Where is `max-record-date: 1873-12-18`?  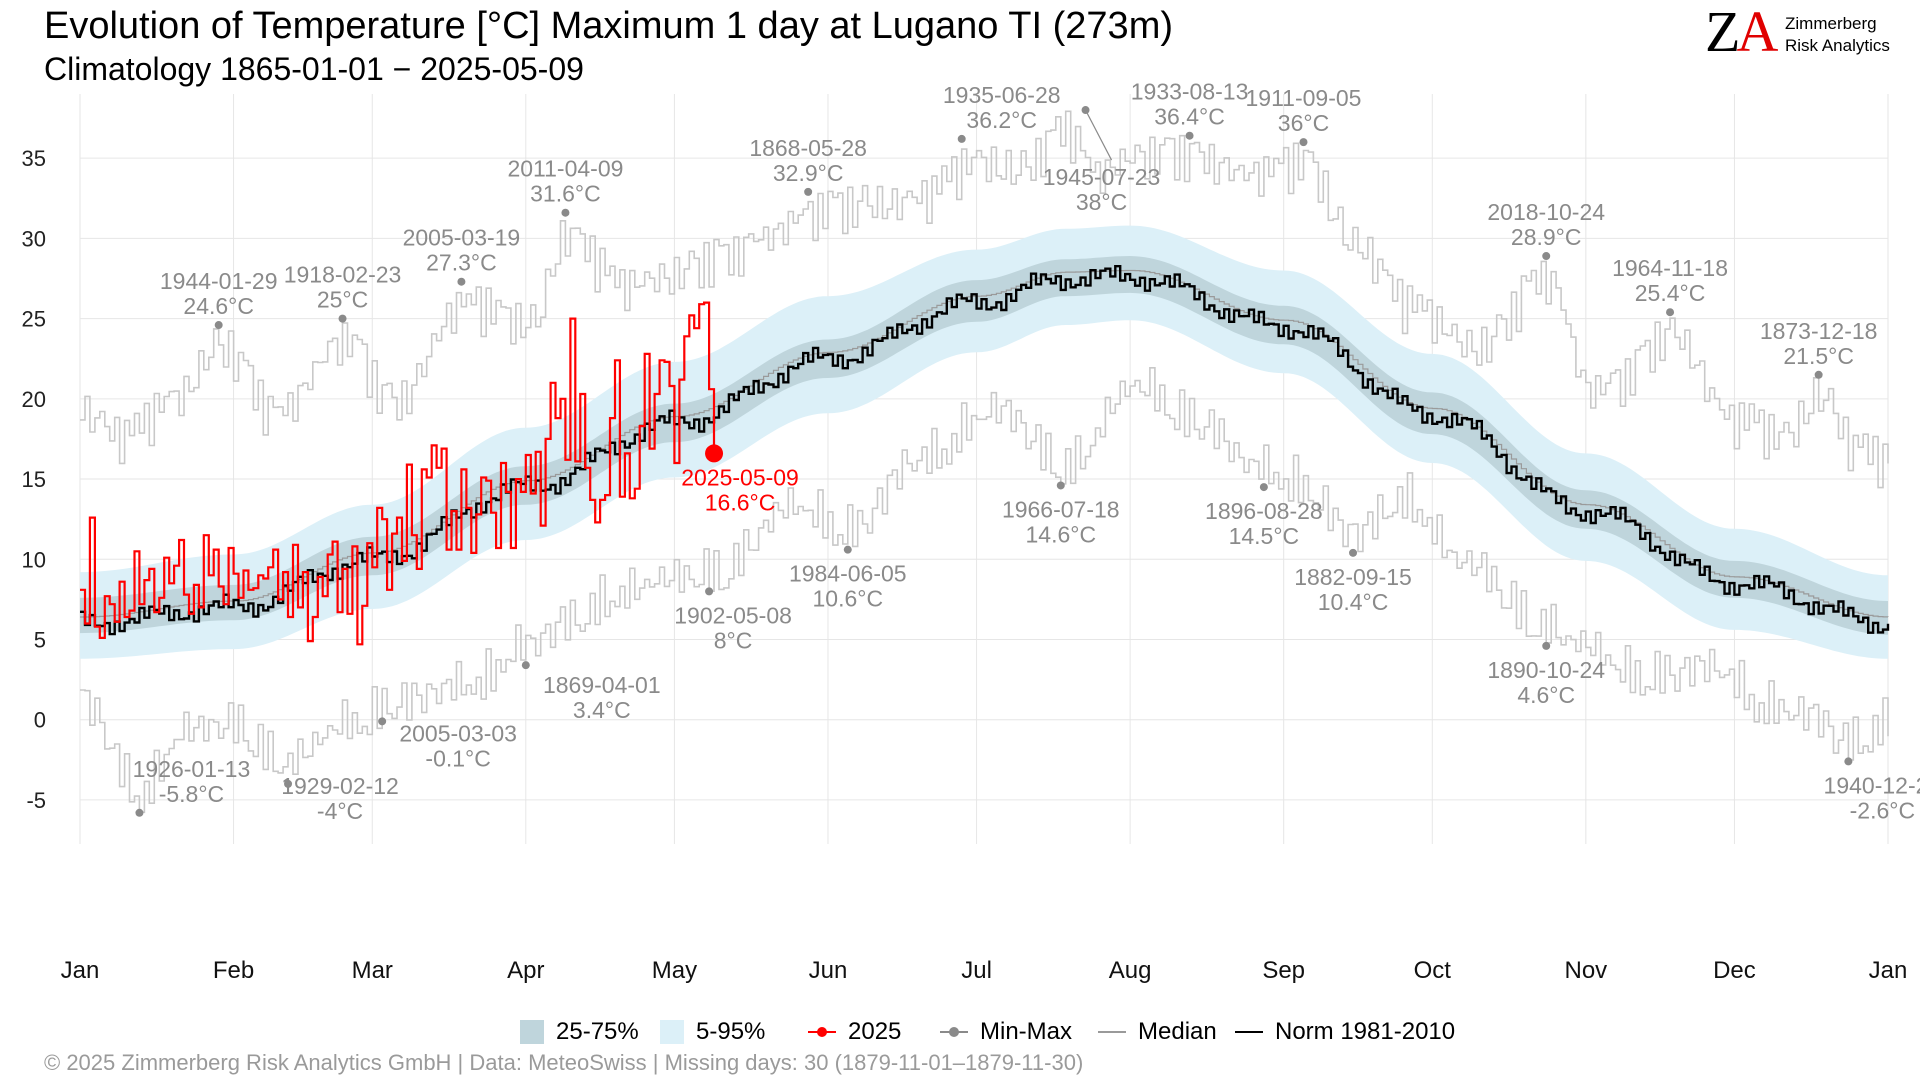 max-record-date: 1873-12-18 is located at coordinates (1819, 331).